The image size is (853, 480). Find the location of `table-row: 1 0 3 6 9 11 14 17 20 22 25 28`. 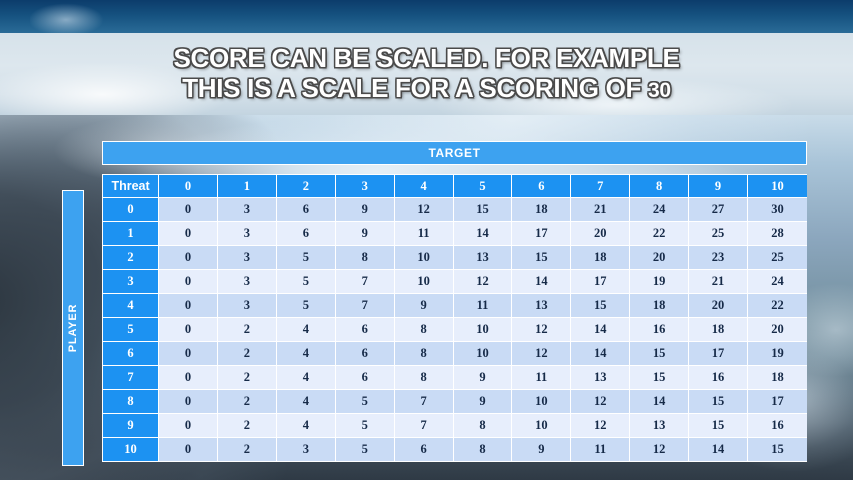

table-row: 1 0 3 6 9 11 14 17 20 22 25 28 is located at coordinates (454, 234).